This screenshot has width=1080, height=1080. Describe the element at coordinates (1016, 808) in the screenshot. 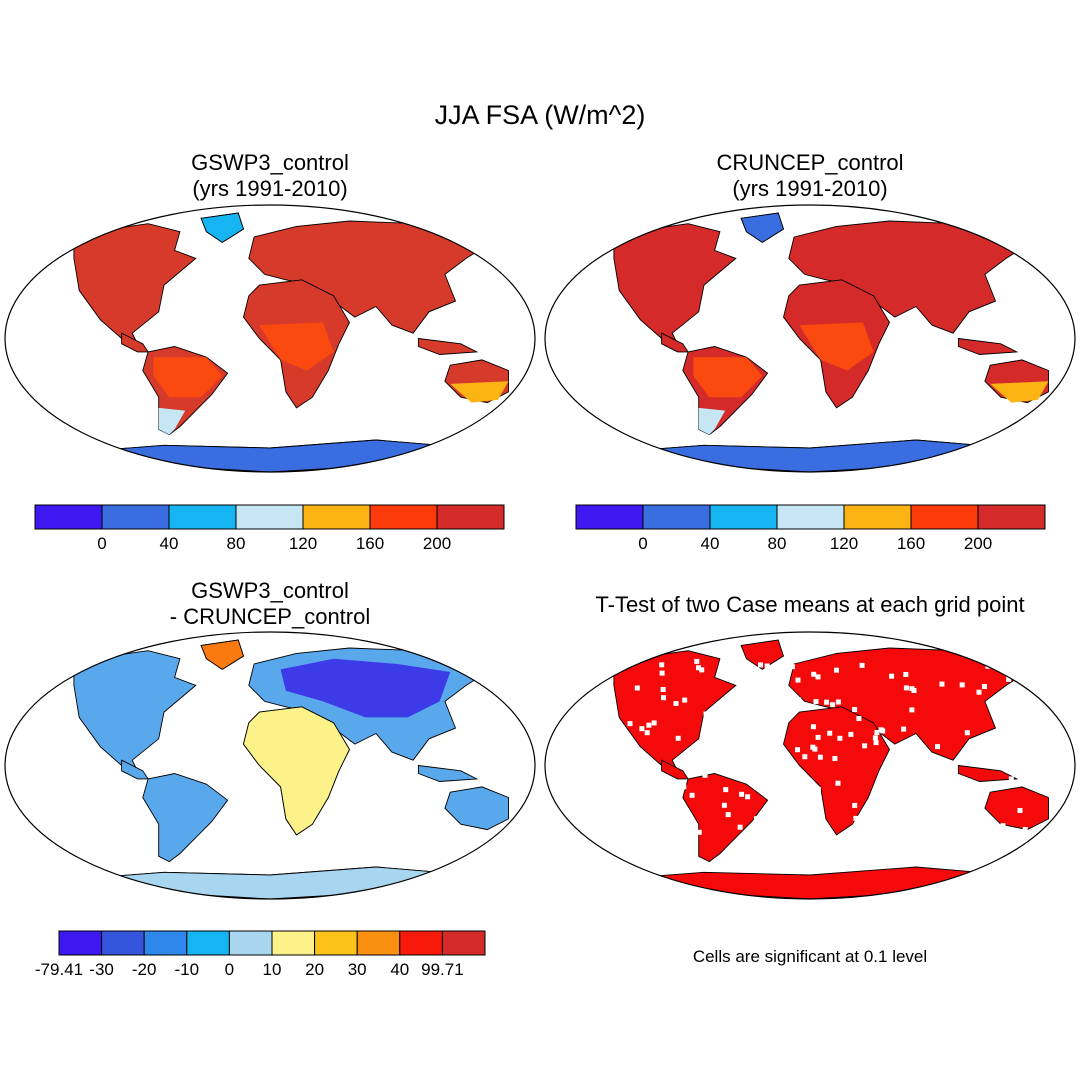

I see `landmass-australia` at that location.